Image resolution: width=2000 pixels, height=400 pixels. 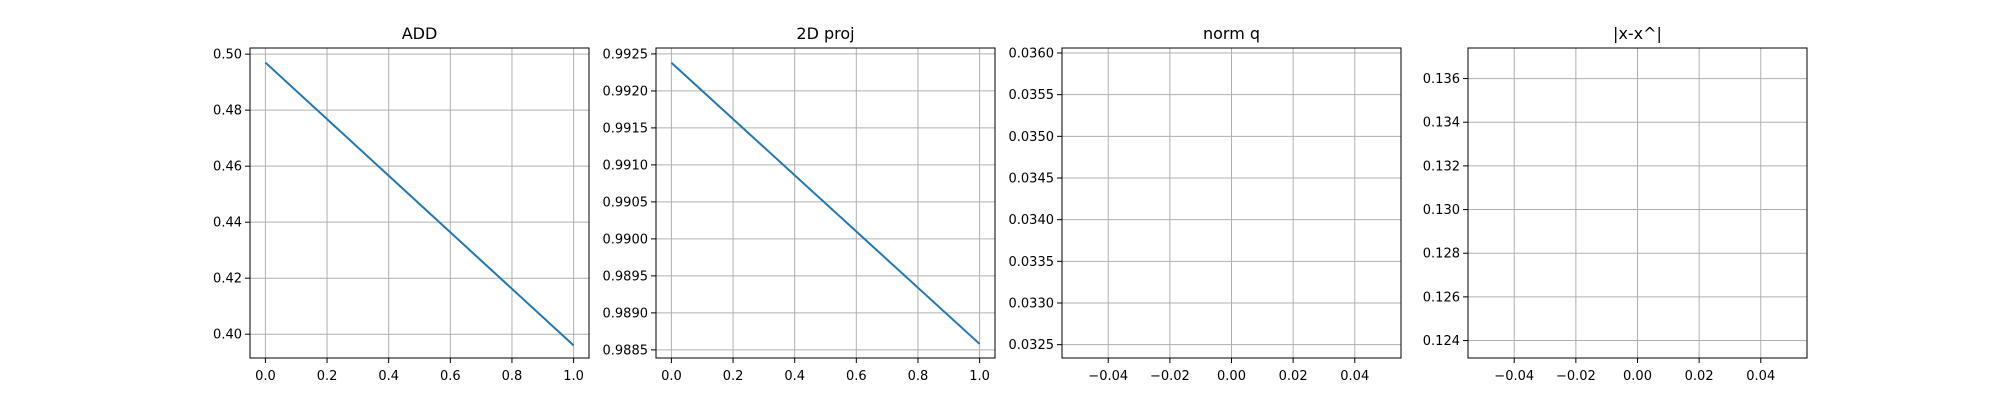 I want to click on y-tick-label-2: 0.126, so click(x=1441, y=297).